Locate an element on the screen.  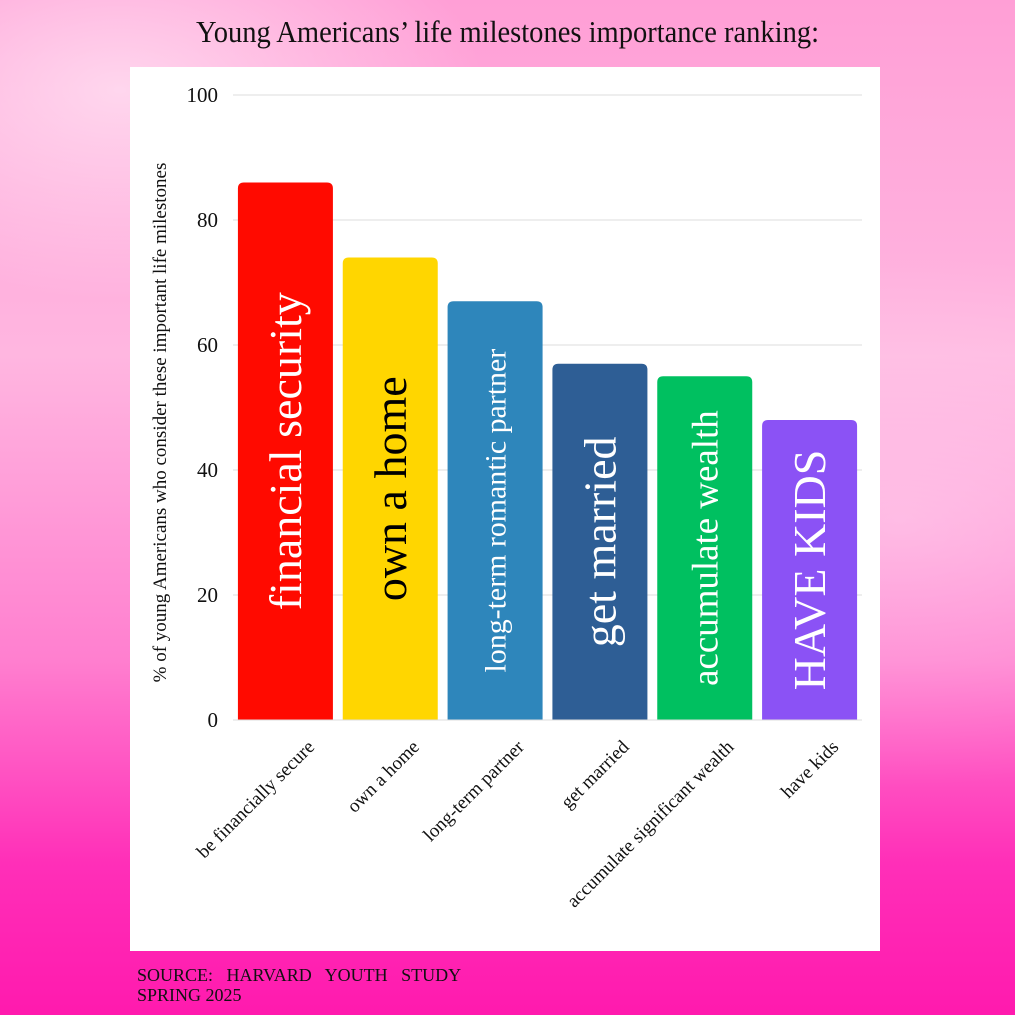
source-line-2: SPRING 2025 is located at coordinates (299, 995).